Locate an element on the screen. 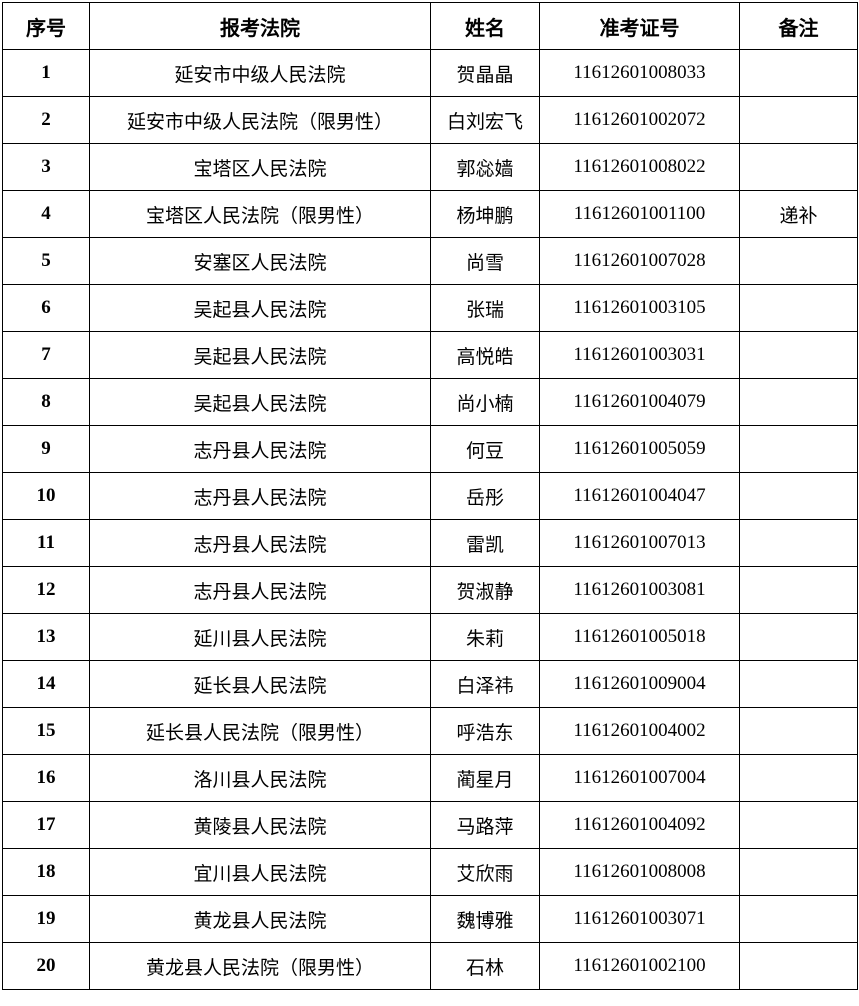 The width and height of the screenshot is (859, 1006). cell-exam-id: 11612601002072 is located at coordinates (639, 120).